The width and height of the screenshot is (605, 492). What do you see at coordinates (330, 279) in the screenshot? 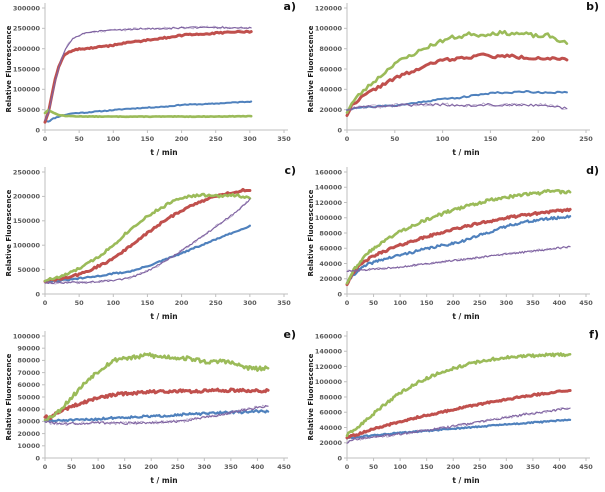
I see `y-tick-label: 20000` at bounding box center [330, 279].